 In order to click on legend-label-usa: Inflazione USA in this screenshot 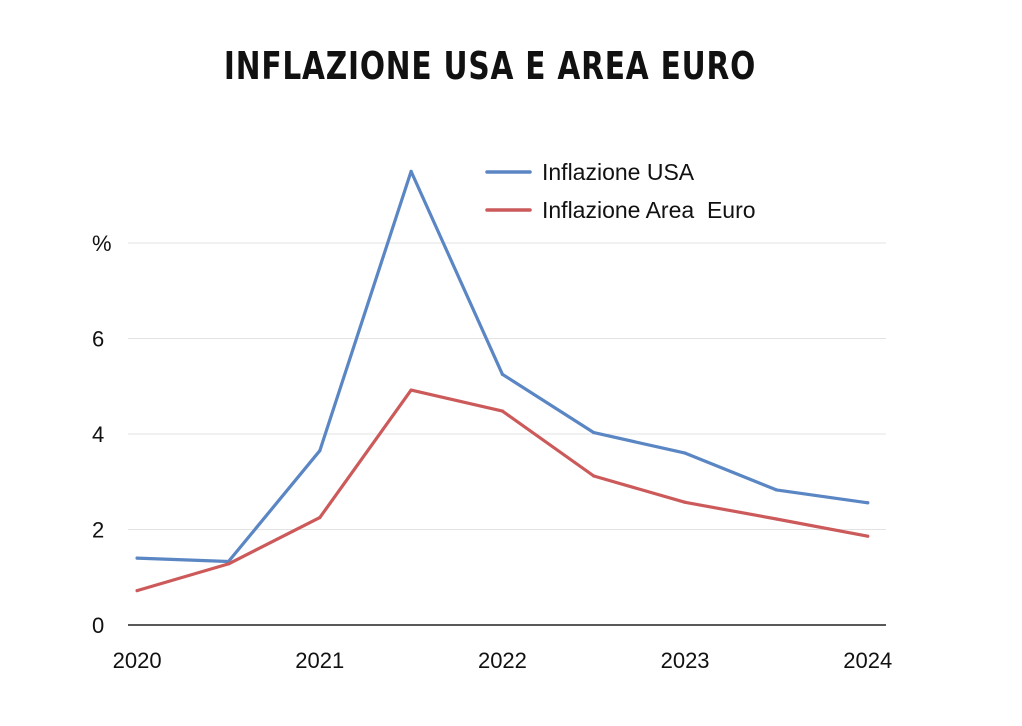, I will do `click(618, 172)`.